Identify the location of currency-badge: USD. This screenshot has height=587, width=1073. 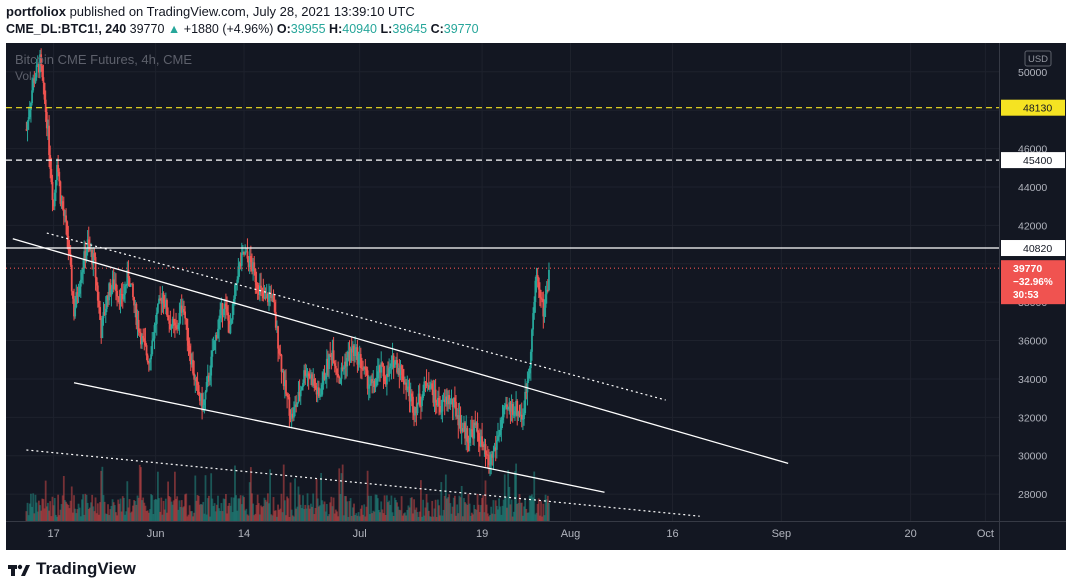
(1038, 59).